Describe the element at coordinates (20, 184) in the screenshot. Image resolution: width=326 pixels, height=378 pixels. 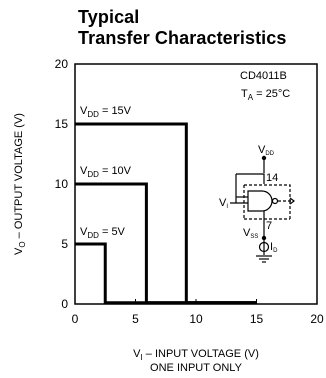
I see `y-axis-label: VO – OUTPUT VOLTAGE (V)` at that location.